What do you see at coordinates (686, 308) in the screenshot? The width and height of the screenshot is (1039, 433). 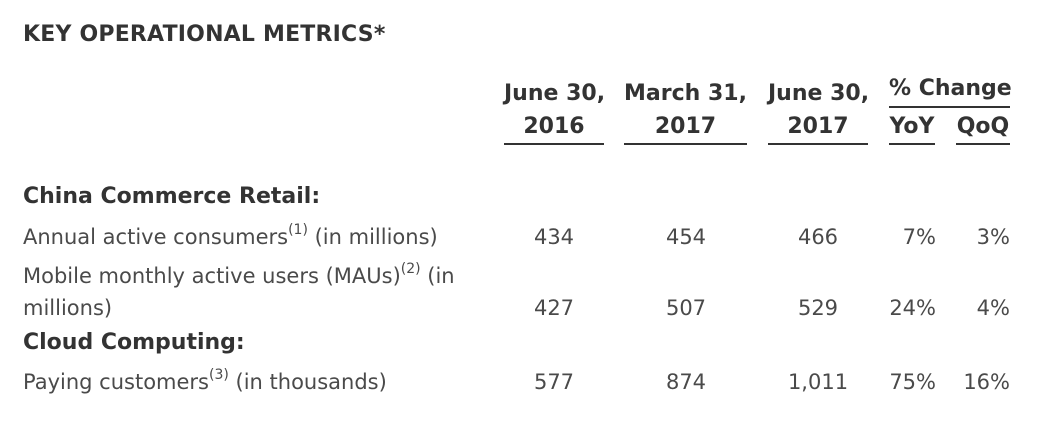 I see `table-cell: 507` at bounding box center [686, 308].